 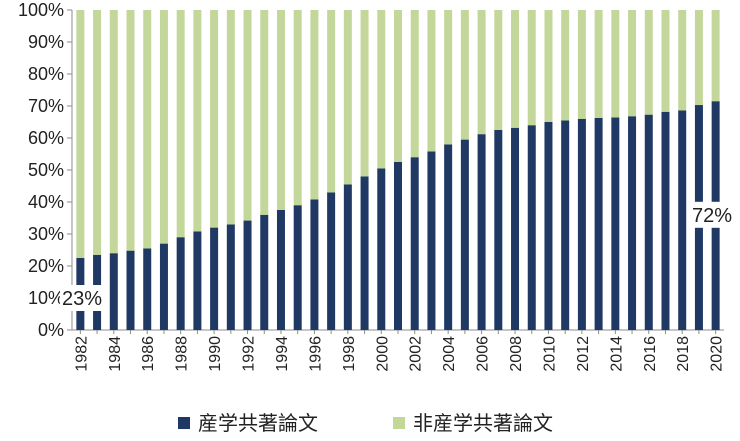 What do you see at coordinates (280, 270) in the screenshot?
I see `bar-産学共著論文-1994` at bounding box center [280, 270].